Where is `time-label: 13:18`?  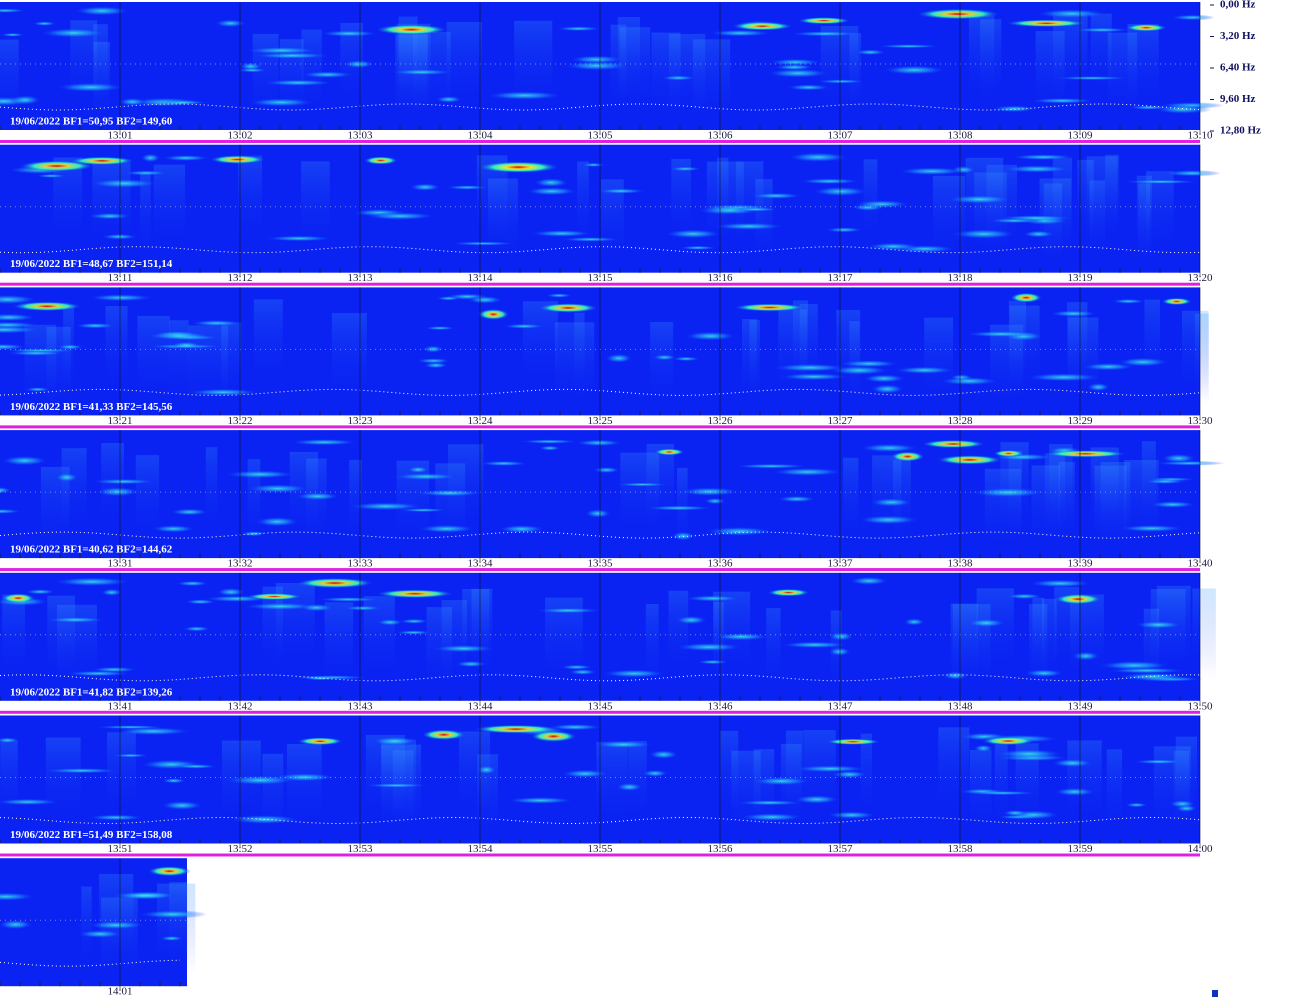 time-label: 13:18 is located at coordinates (960, 278).